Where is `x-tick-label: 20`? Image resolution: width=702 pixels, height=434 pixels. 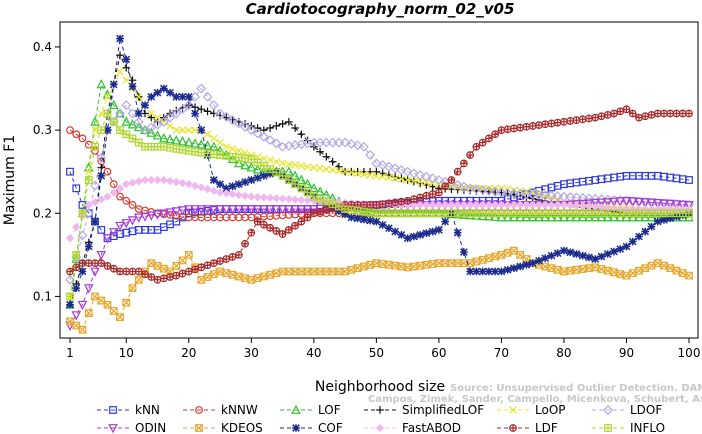 x-tick-label: 20 is located at coordinates (188, 353).